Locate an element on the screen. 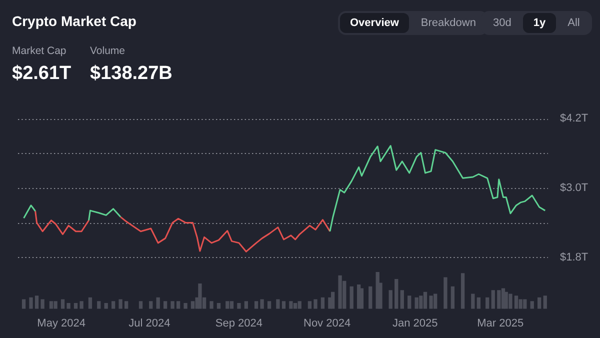 The height and width of the screenshot is (338, 600). x-tick-label: Jul 2024 is located at coordinates (149, 323).